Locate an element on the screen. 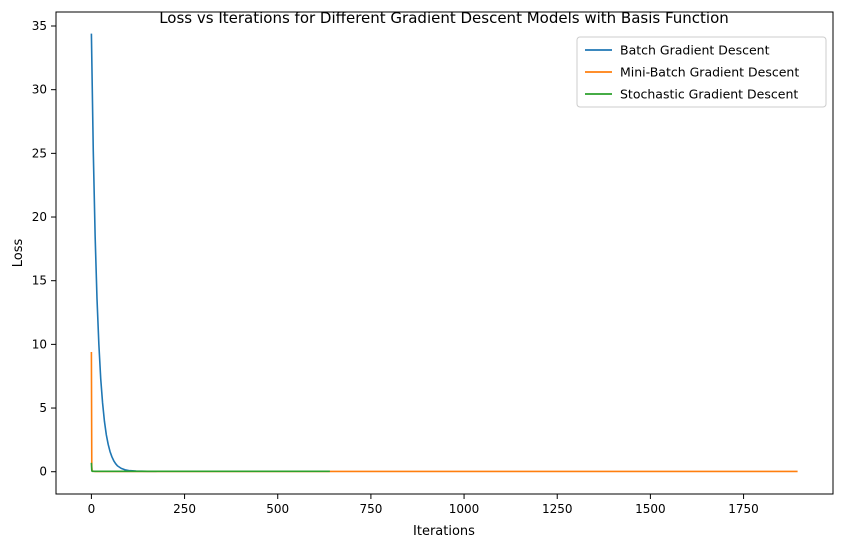  legend-label: Stochastic Gradient Descent is located at coordinates (709, 94).